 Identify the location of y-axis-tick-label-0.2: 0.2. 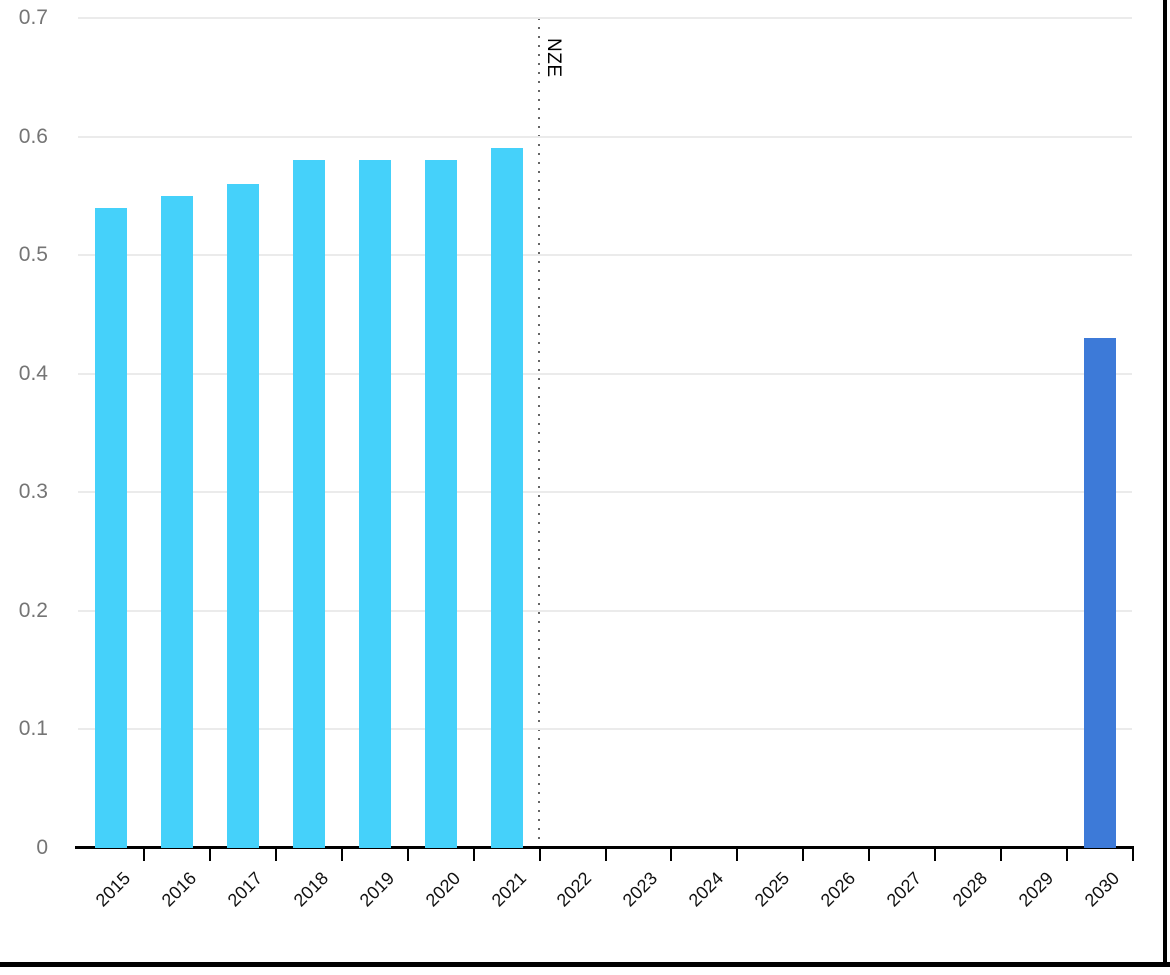
(33, 610).